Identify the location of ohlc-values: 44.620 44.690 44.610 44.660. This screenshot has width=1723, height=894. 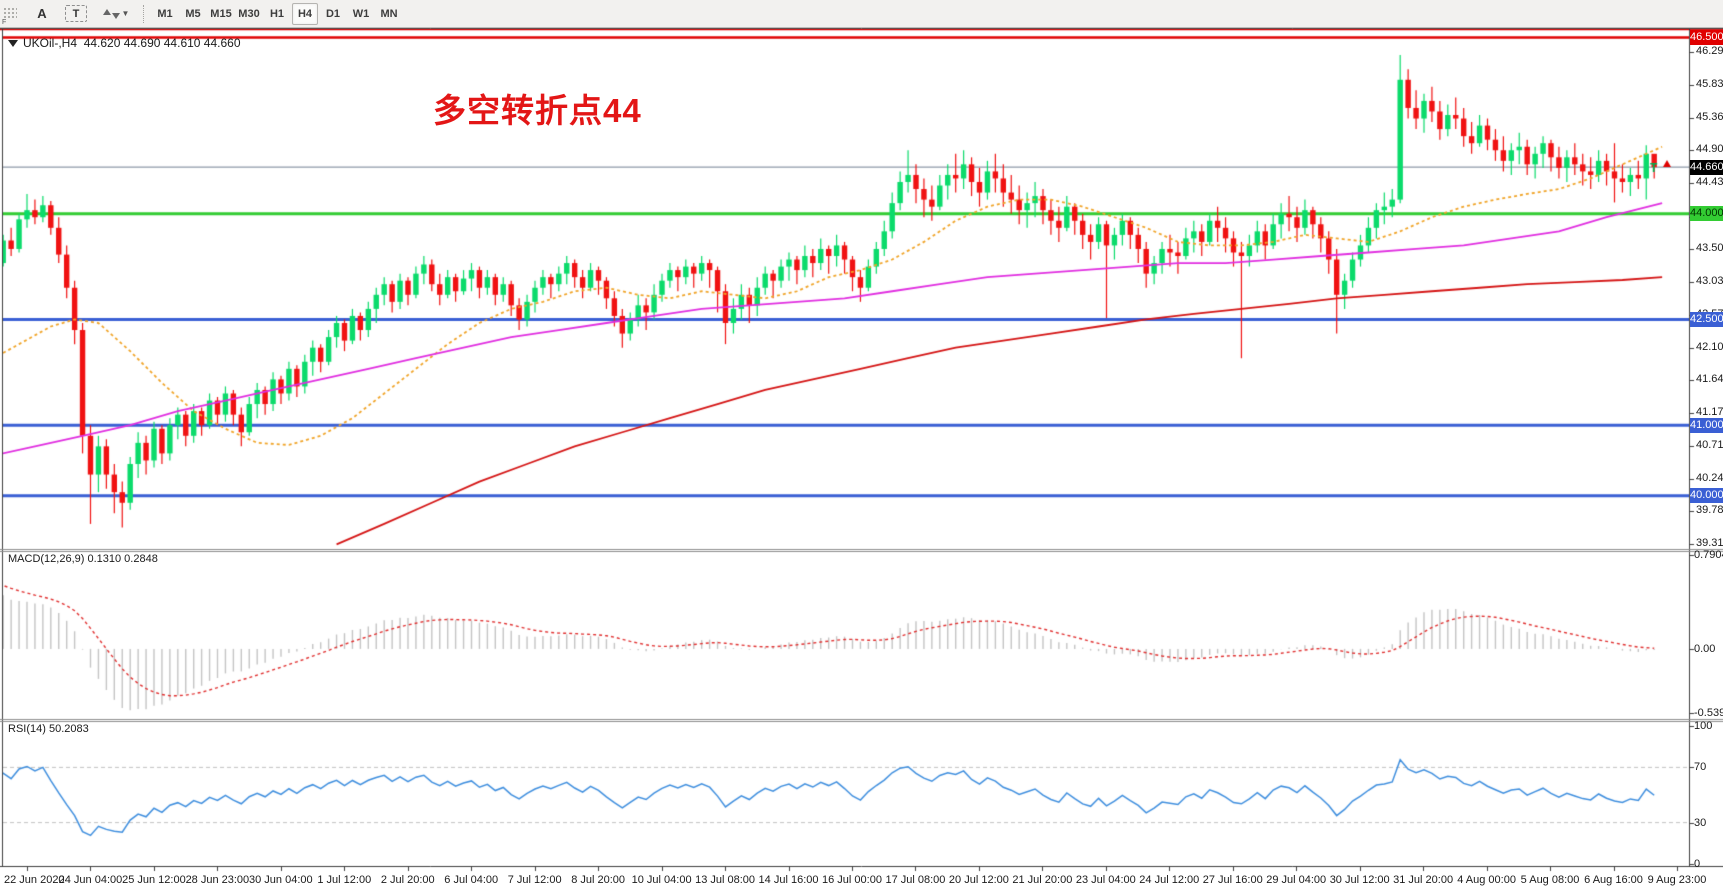
(162, 43).